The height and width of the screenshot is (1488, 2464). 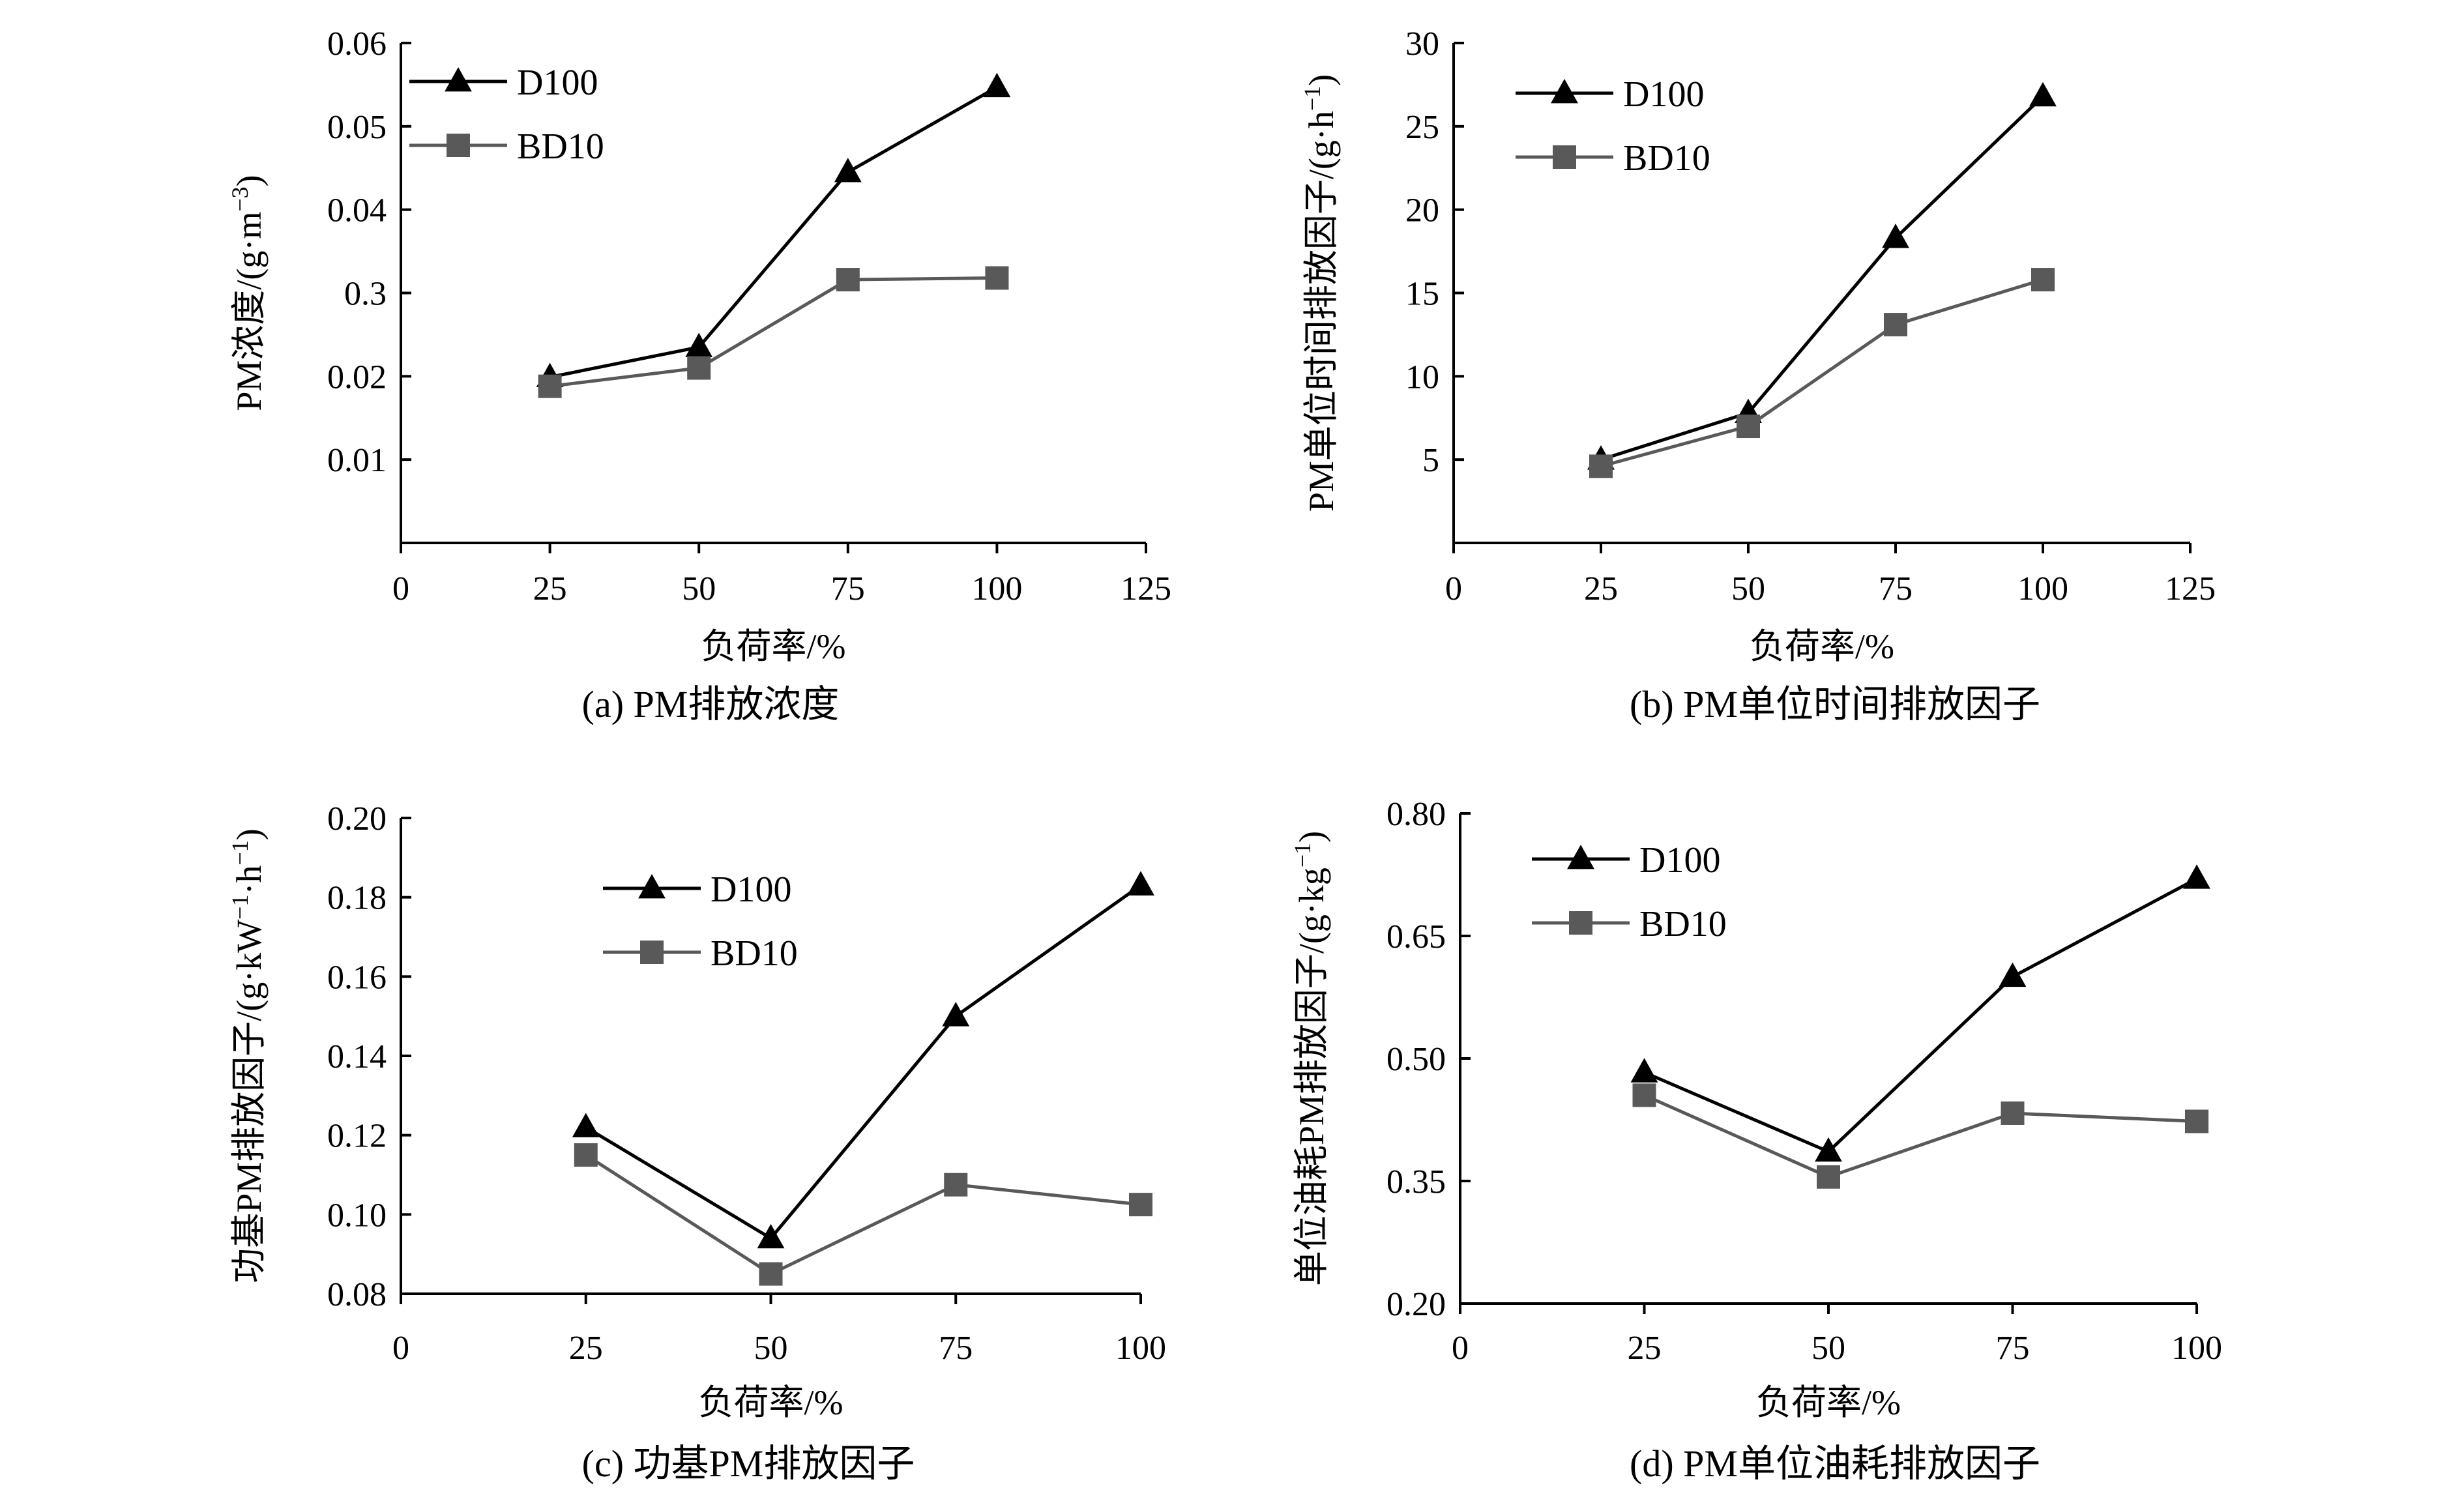 What do you see at coordinates (357, 977) in the screenshot?
I see `y-tick-label: 0.16` at bounding box center [357, 977].